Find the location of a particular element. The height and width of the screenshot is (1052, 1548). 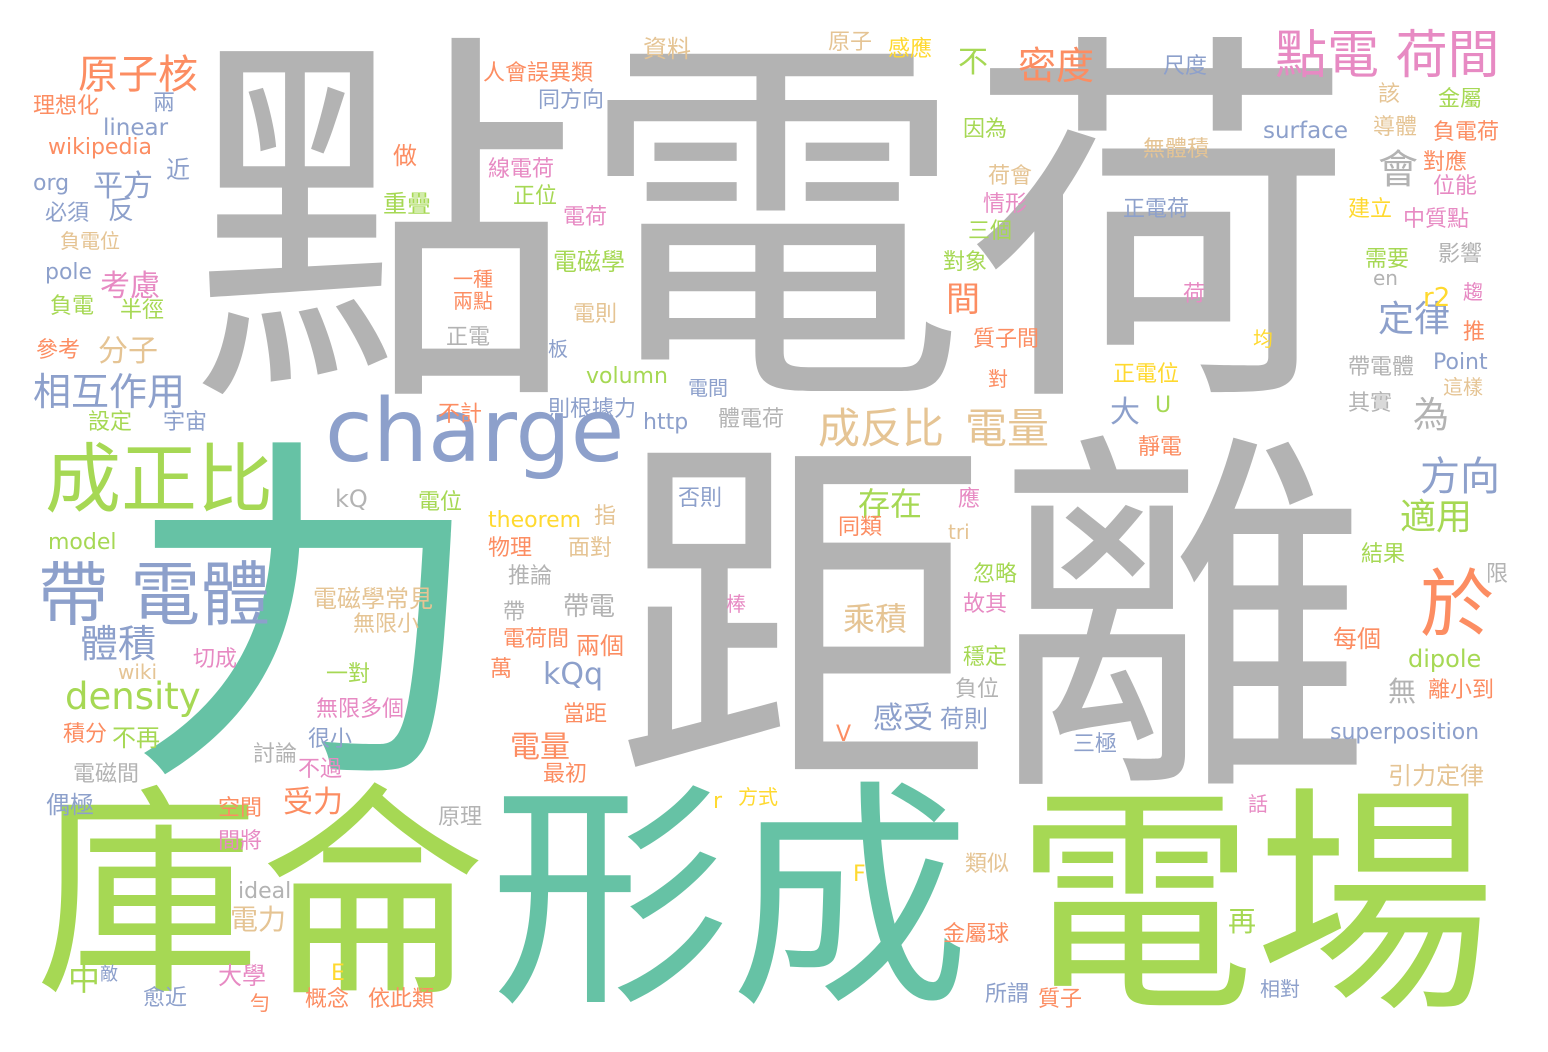

cloud-word: 原理 is located at coordinates (460, 817).